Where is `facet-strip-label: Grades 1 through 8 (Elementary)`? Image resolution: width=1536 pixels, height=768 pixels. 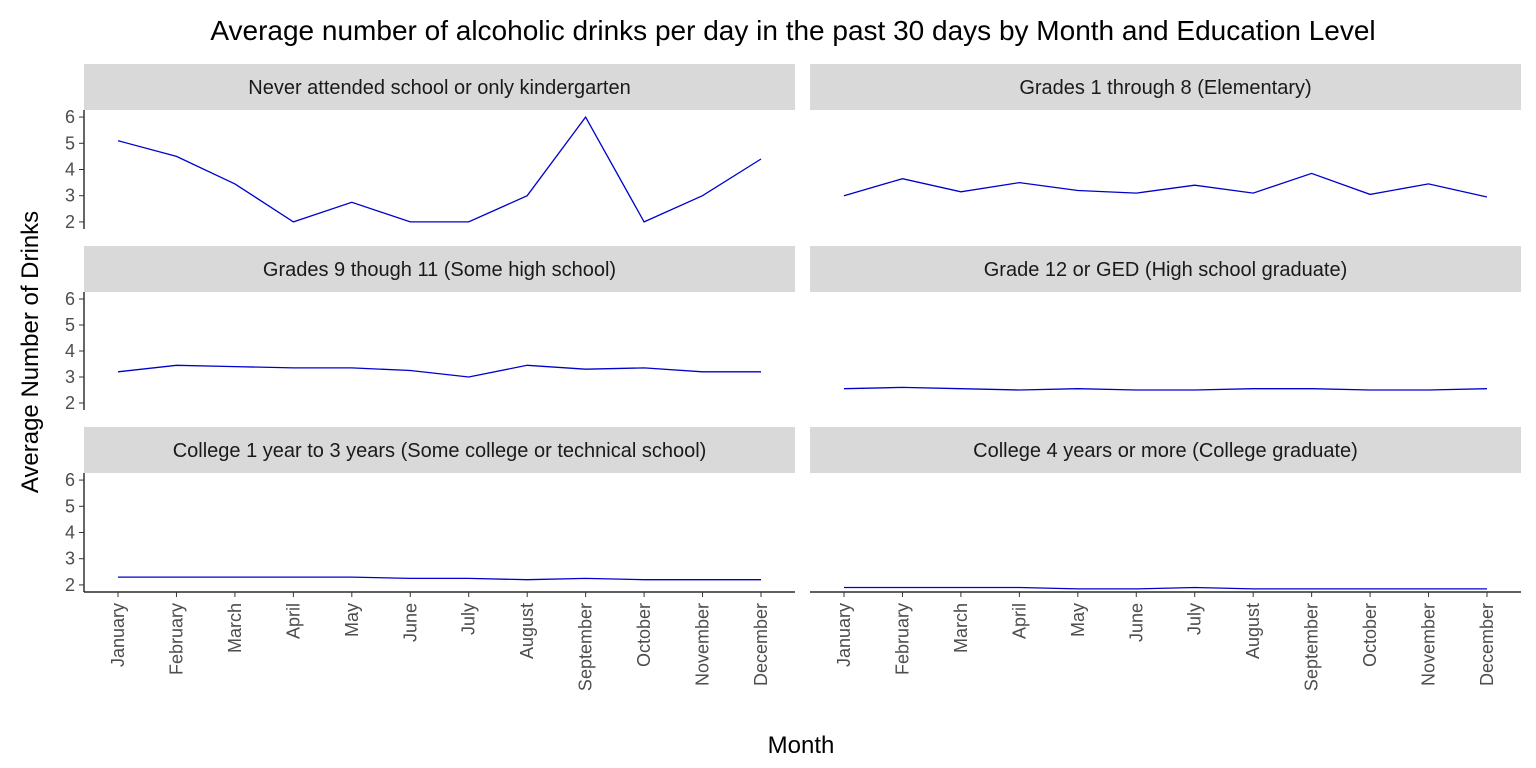
facet-strip-label: Grades 1 through 8 (Elementary) is located at coordinates (1165, 88).